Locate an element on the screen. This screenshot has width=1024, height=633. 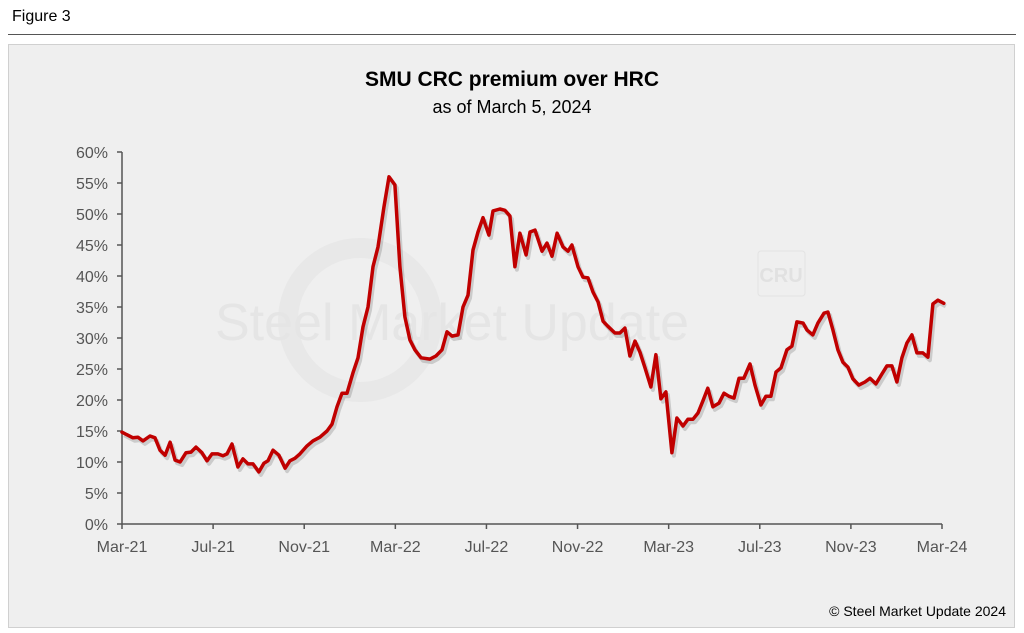
header-divider is located at coordinates (512, 34).